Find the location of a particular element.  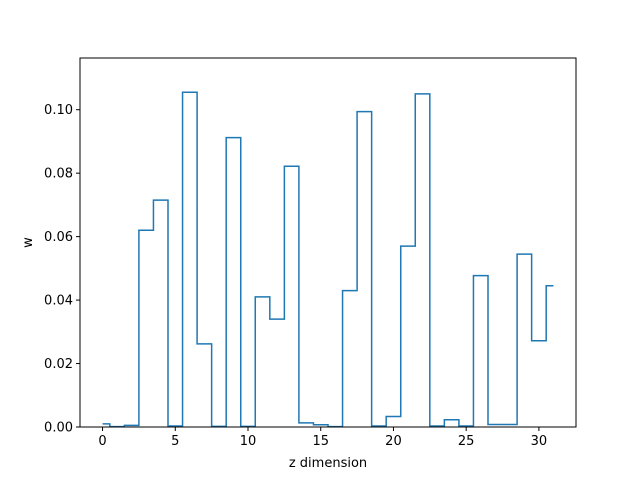

y-tick-label: 0.00 is located at coordinates (58, 428).